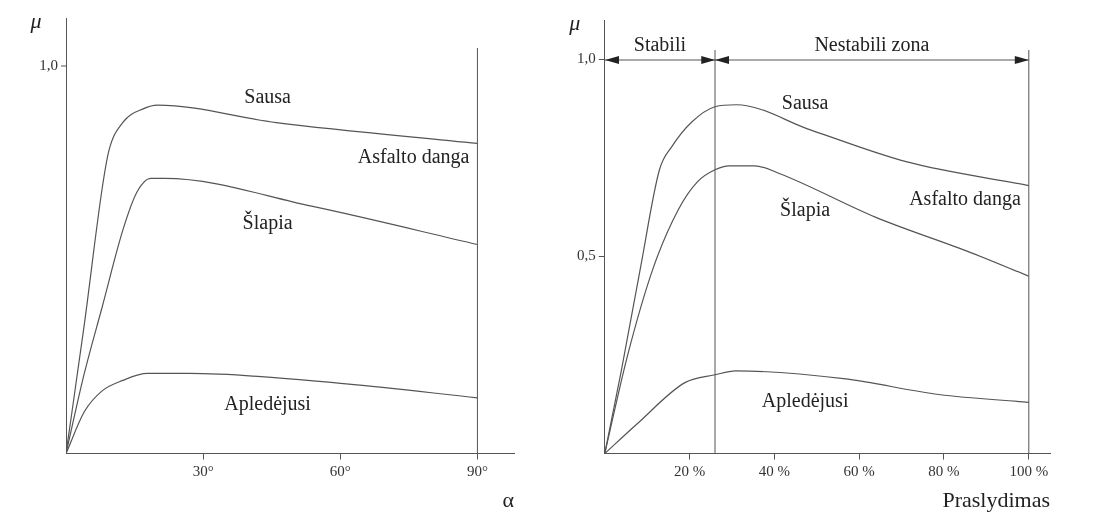 Image resolution: width=1093 pixels, height=529 pixels. I want to click on y-tick-label: 0,5, so click(586, 255).